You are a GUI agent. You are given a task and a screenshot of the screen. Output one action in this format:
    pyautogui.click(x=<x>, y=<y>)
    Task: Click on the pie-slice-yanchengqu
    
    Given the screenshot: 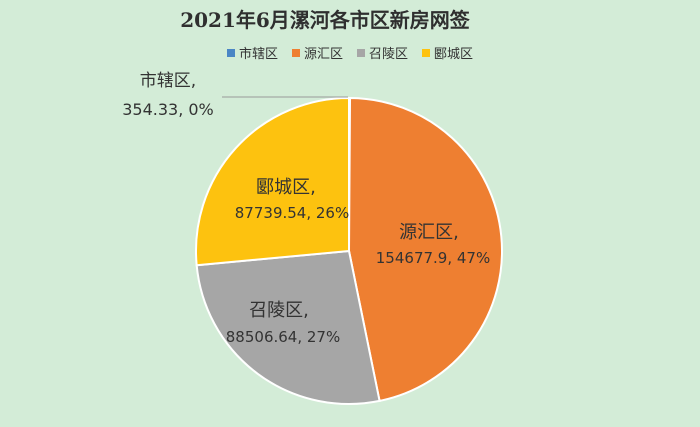 What is the action you would take?
    pyautogui.click(x=272, y=181)
    